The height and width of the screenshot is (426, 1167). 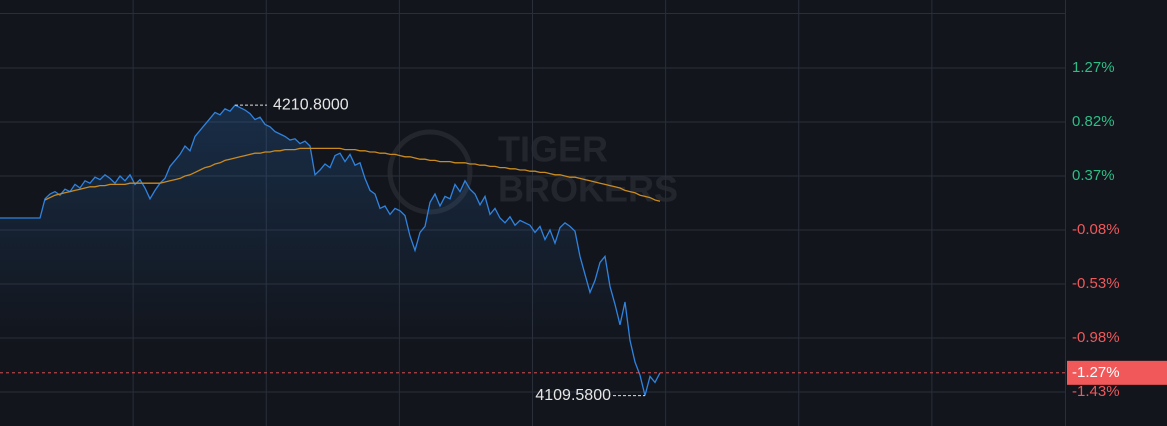 I want to click on watermark-text: BROKERS, so click(x=588, y=189).